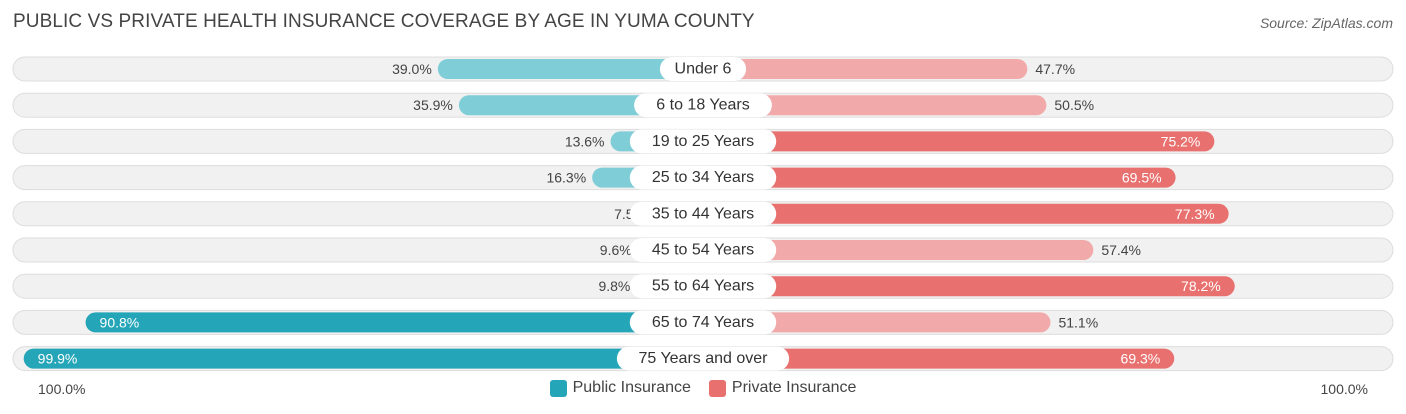  Describe the element at coordinates (1142, 178) in the screenshot. I see `value-label-private: 69.5%` at that location.